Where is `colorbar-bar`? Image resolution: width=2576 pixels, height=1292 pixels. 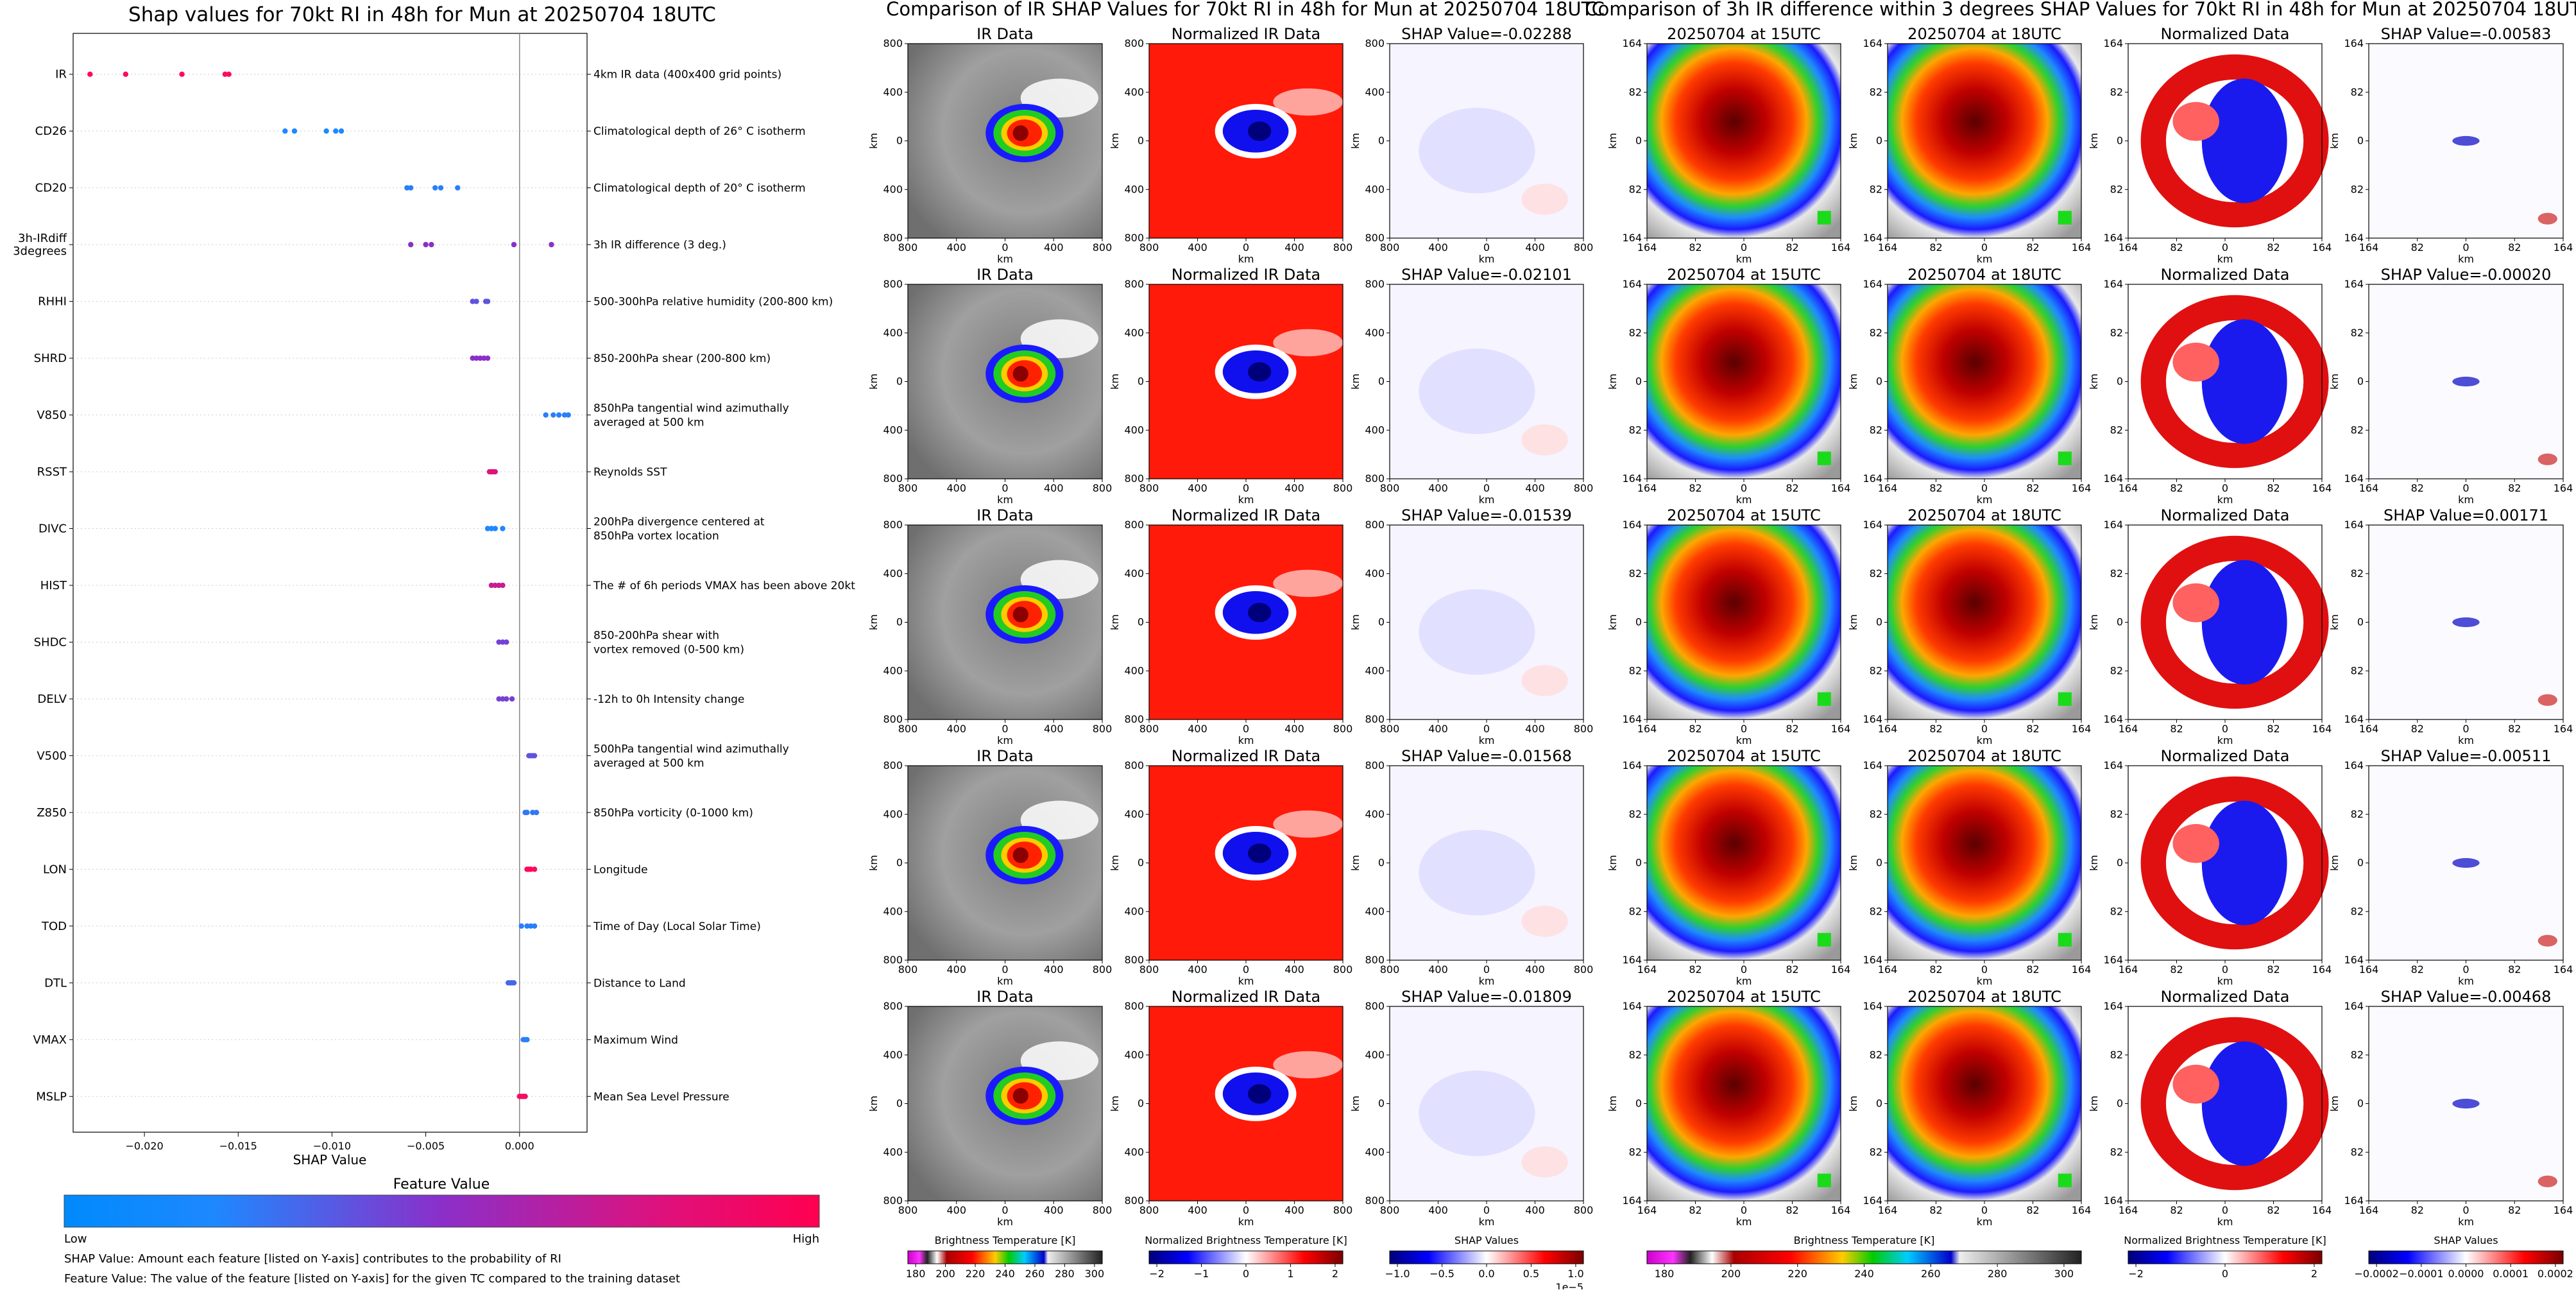 colorbar-bar is located at coordinates (1864, 1257).